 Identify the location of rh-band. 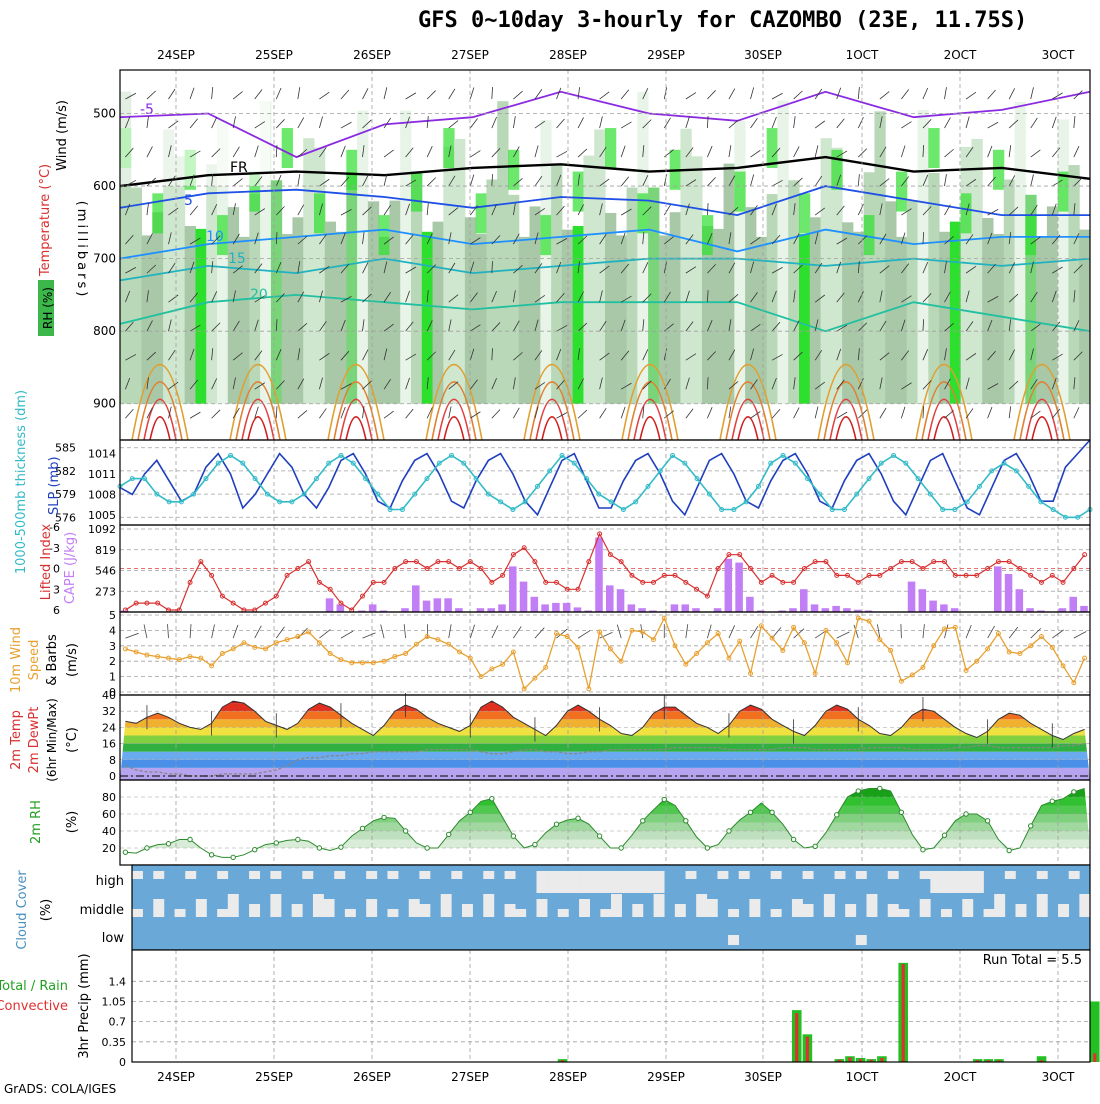
(605, 818).